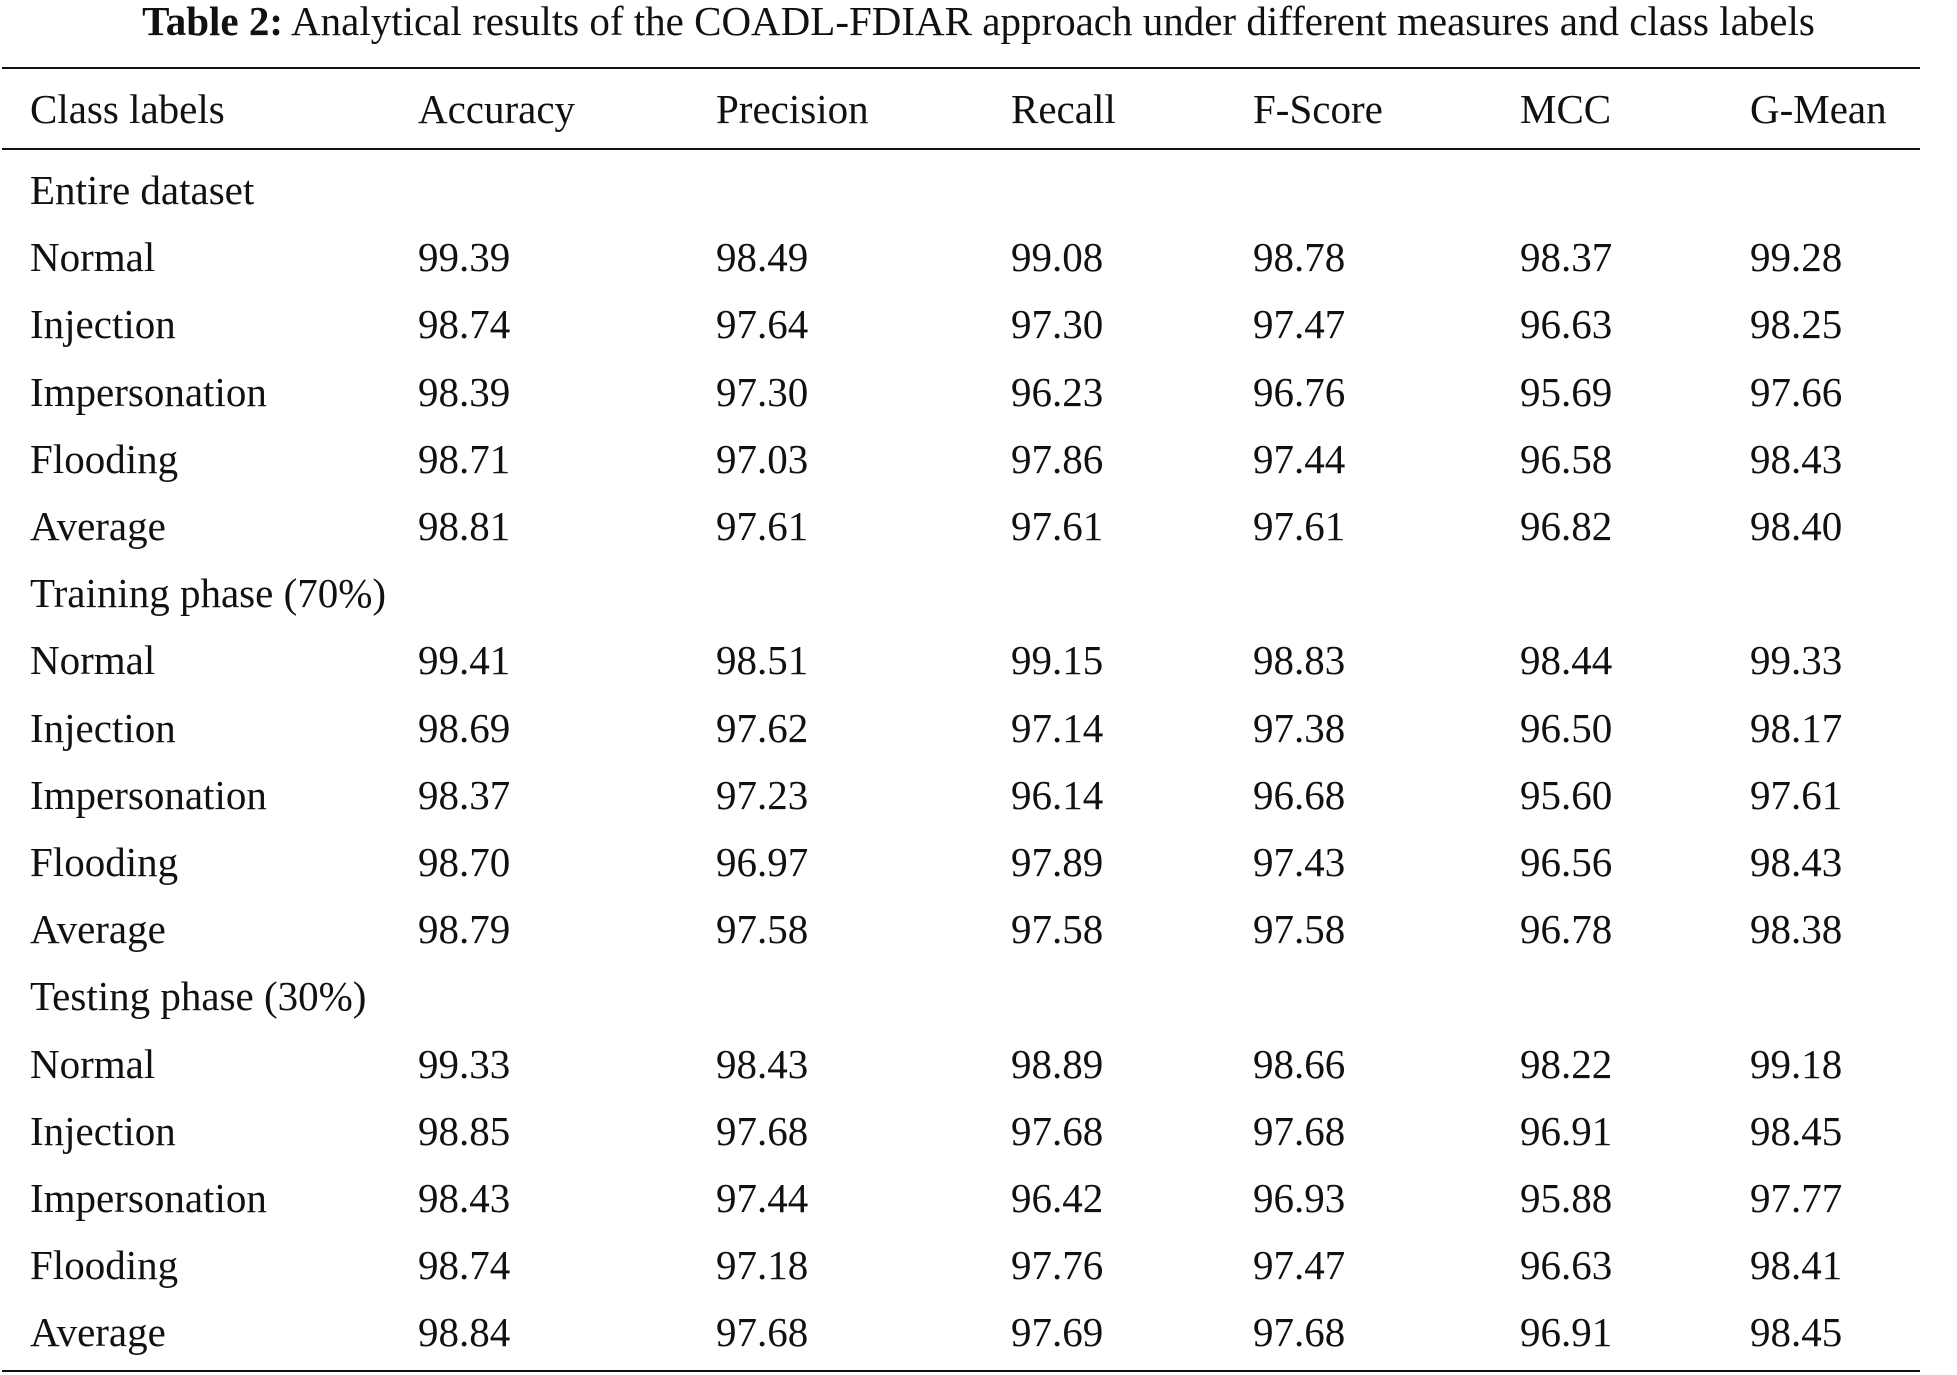 Image resolution: width=1957 pixels, height=1375 pixels. I want to click on value-cell: 95.60, so click(1566, 794).